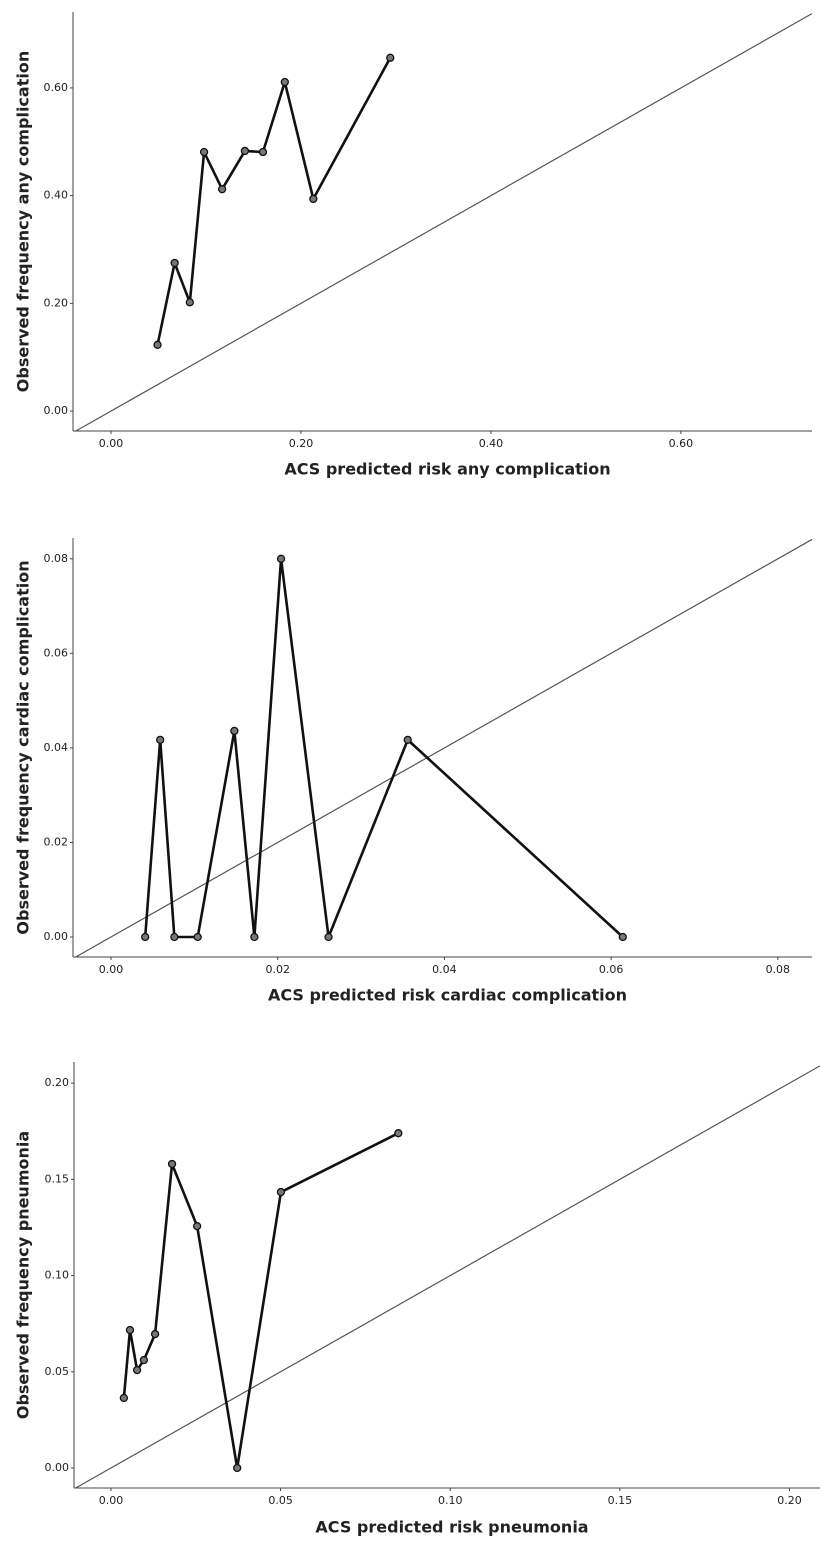 The height and width of the screenshot is (1542, 820). I want to click on x-tick-label: 0.40, so click(491, 443).